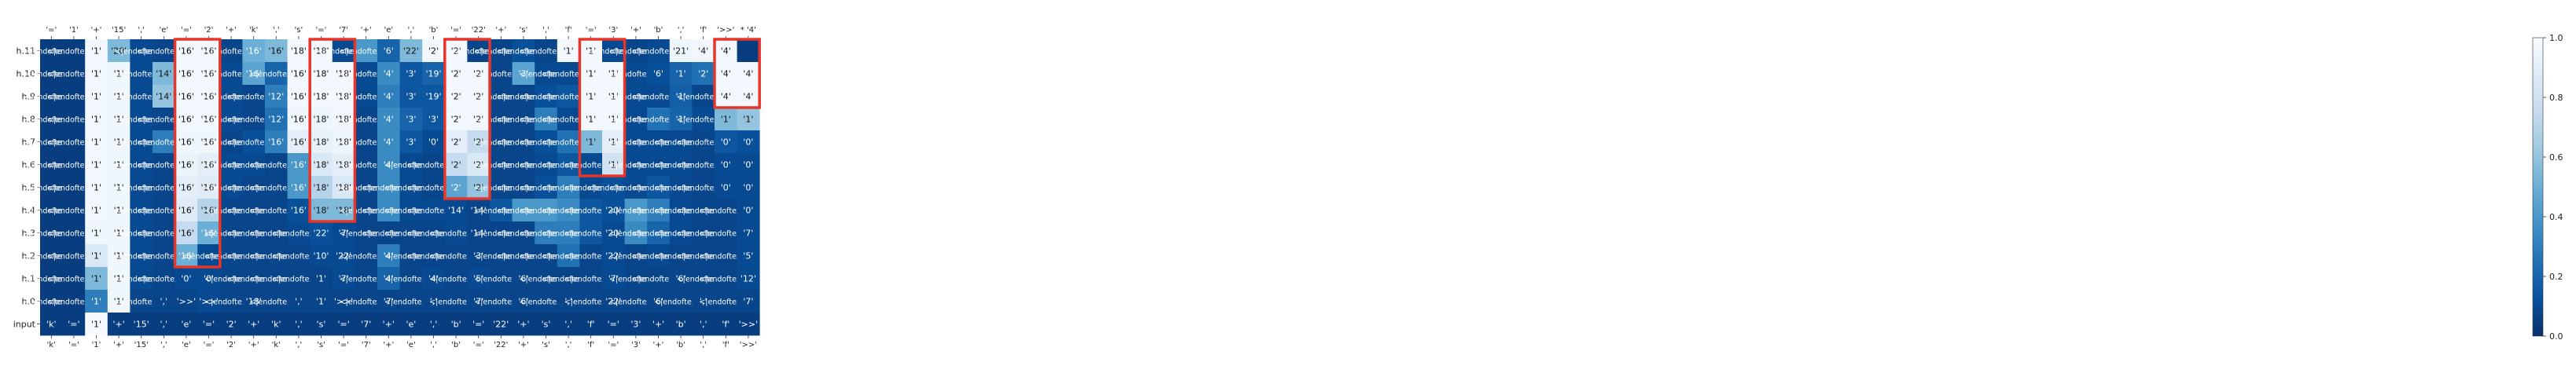 The height and width of the screenshot is (373, 2576). Describe the element at coordinates (186, 345) in the screenshot. I see `bottom-tick-label: 'e'` at that location.